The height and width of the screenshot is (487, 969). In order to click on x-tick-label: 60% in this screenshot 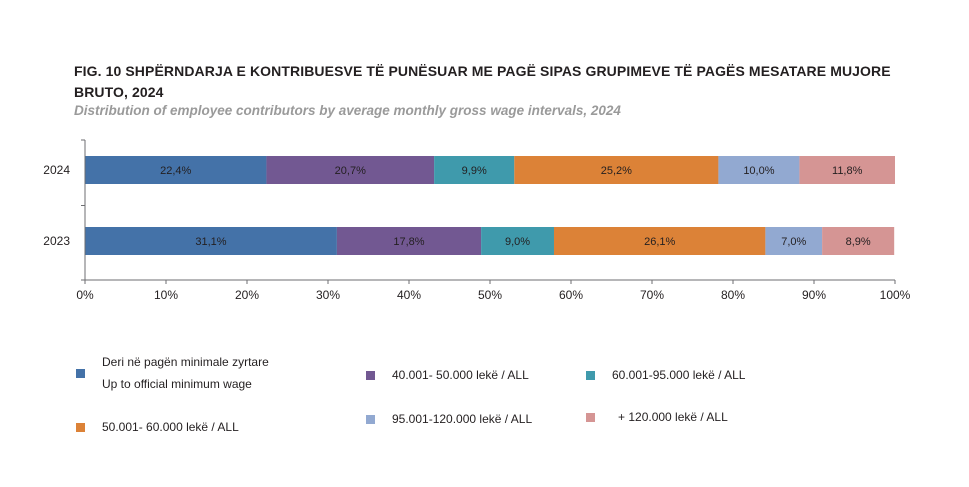, I will do `click(571, 295)`.